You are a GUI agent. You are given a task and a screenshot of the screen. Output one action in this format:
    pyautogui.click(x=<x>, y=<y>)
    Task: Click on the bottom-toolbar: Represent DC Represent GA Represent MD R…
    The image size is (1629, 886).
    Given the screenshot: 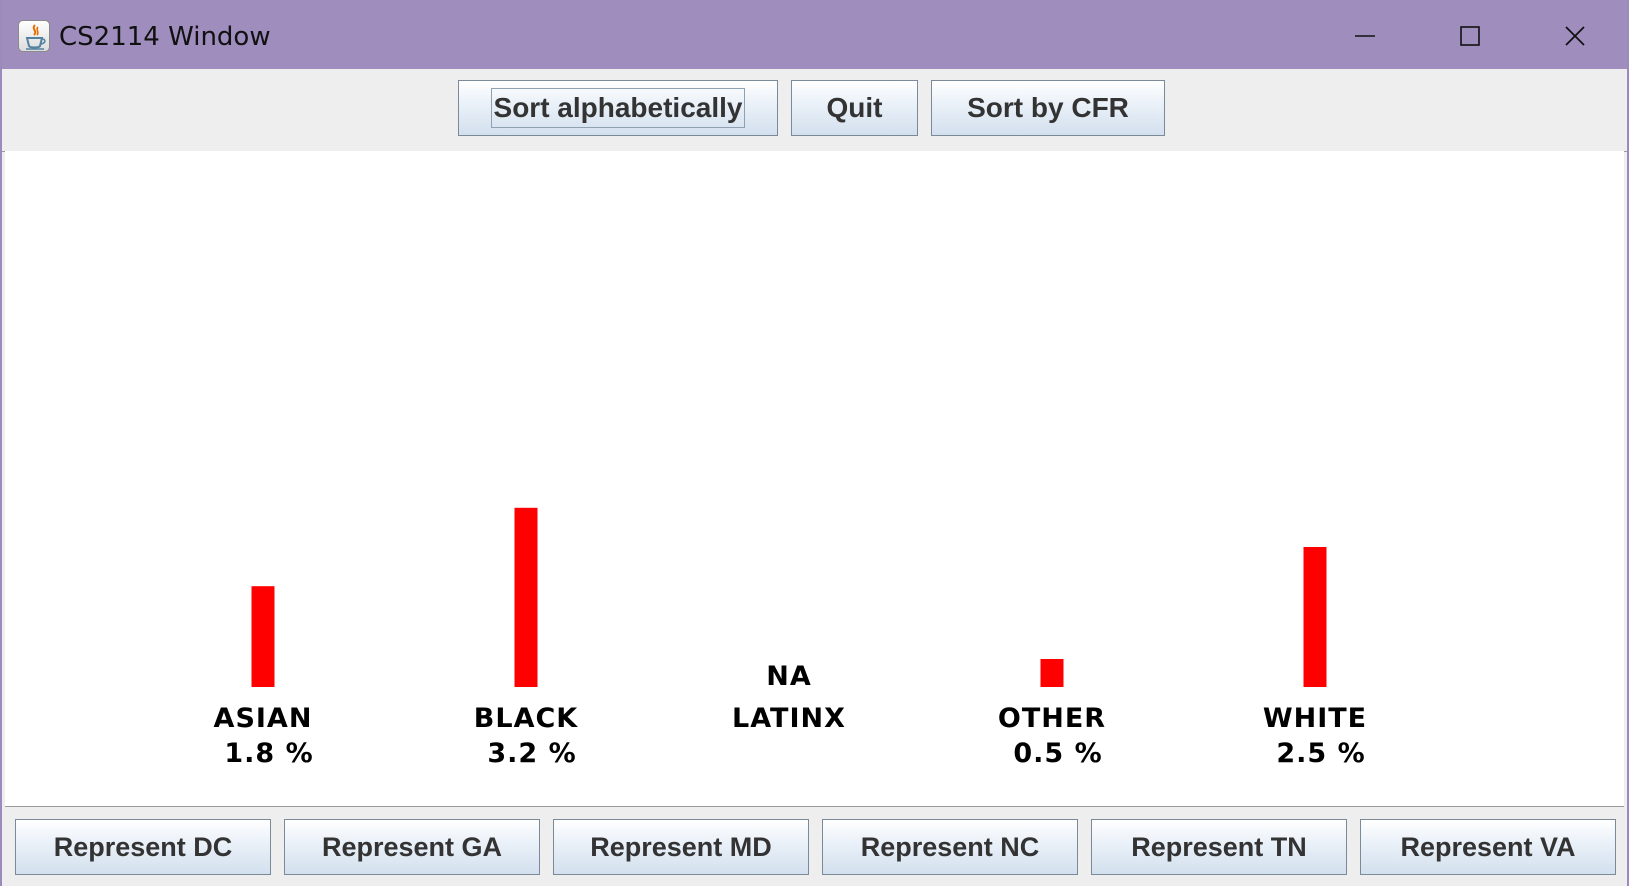 What is the action you would take?
    pyautogui.click(x=814, y=846)
    